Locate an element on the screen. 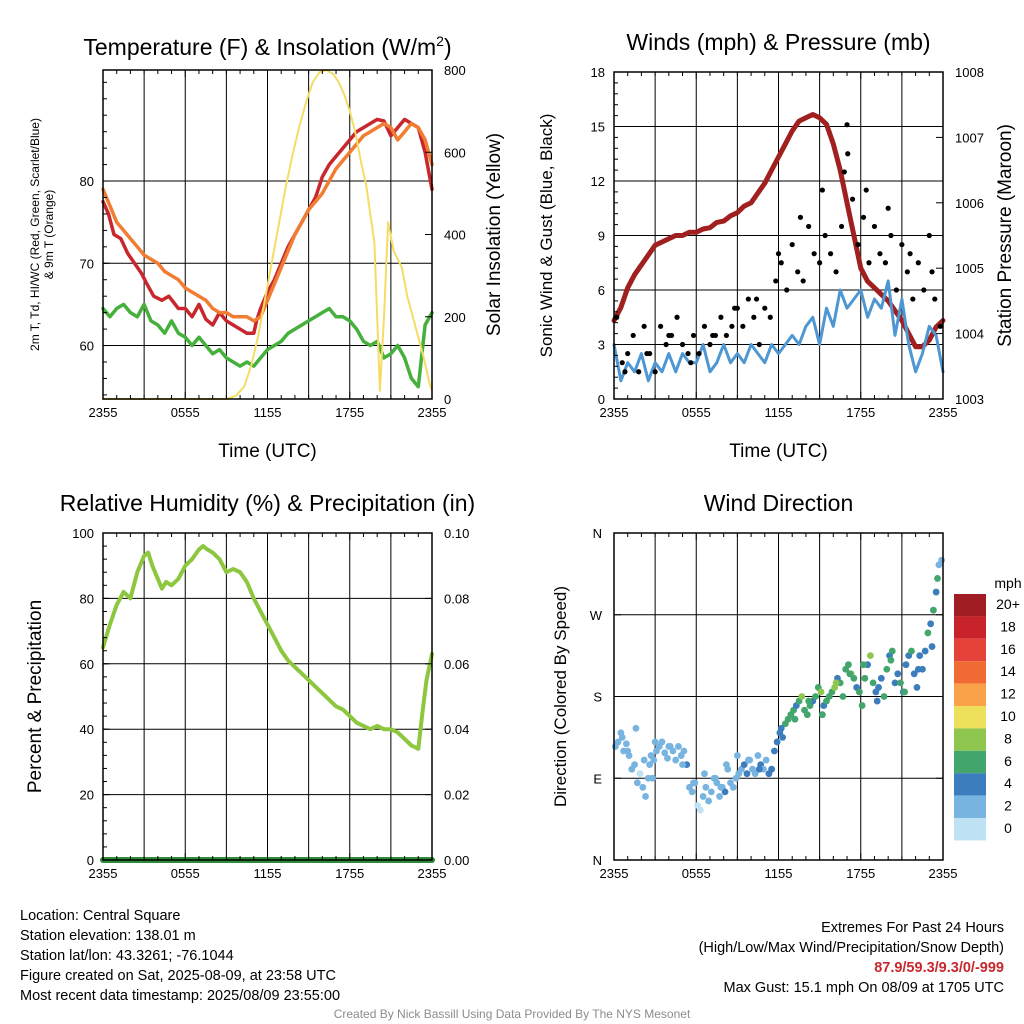  pressure-line is located at coordinates (778, 231).